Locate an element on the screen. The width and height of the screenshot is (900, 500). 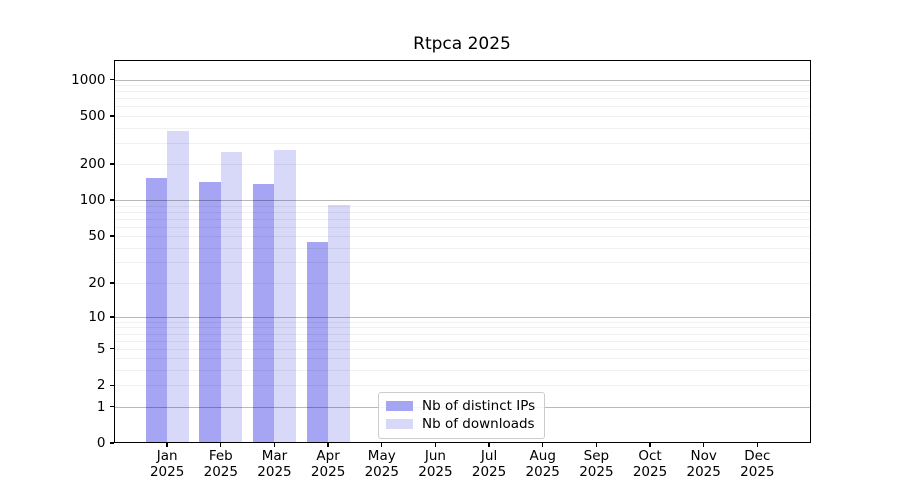
legend-label-downloads: Nb of downloads is located at coordinates (478, 424).